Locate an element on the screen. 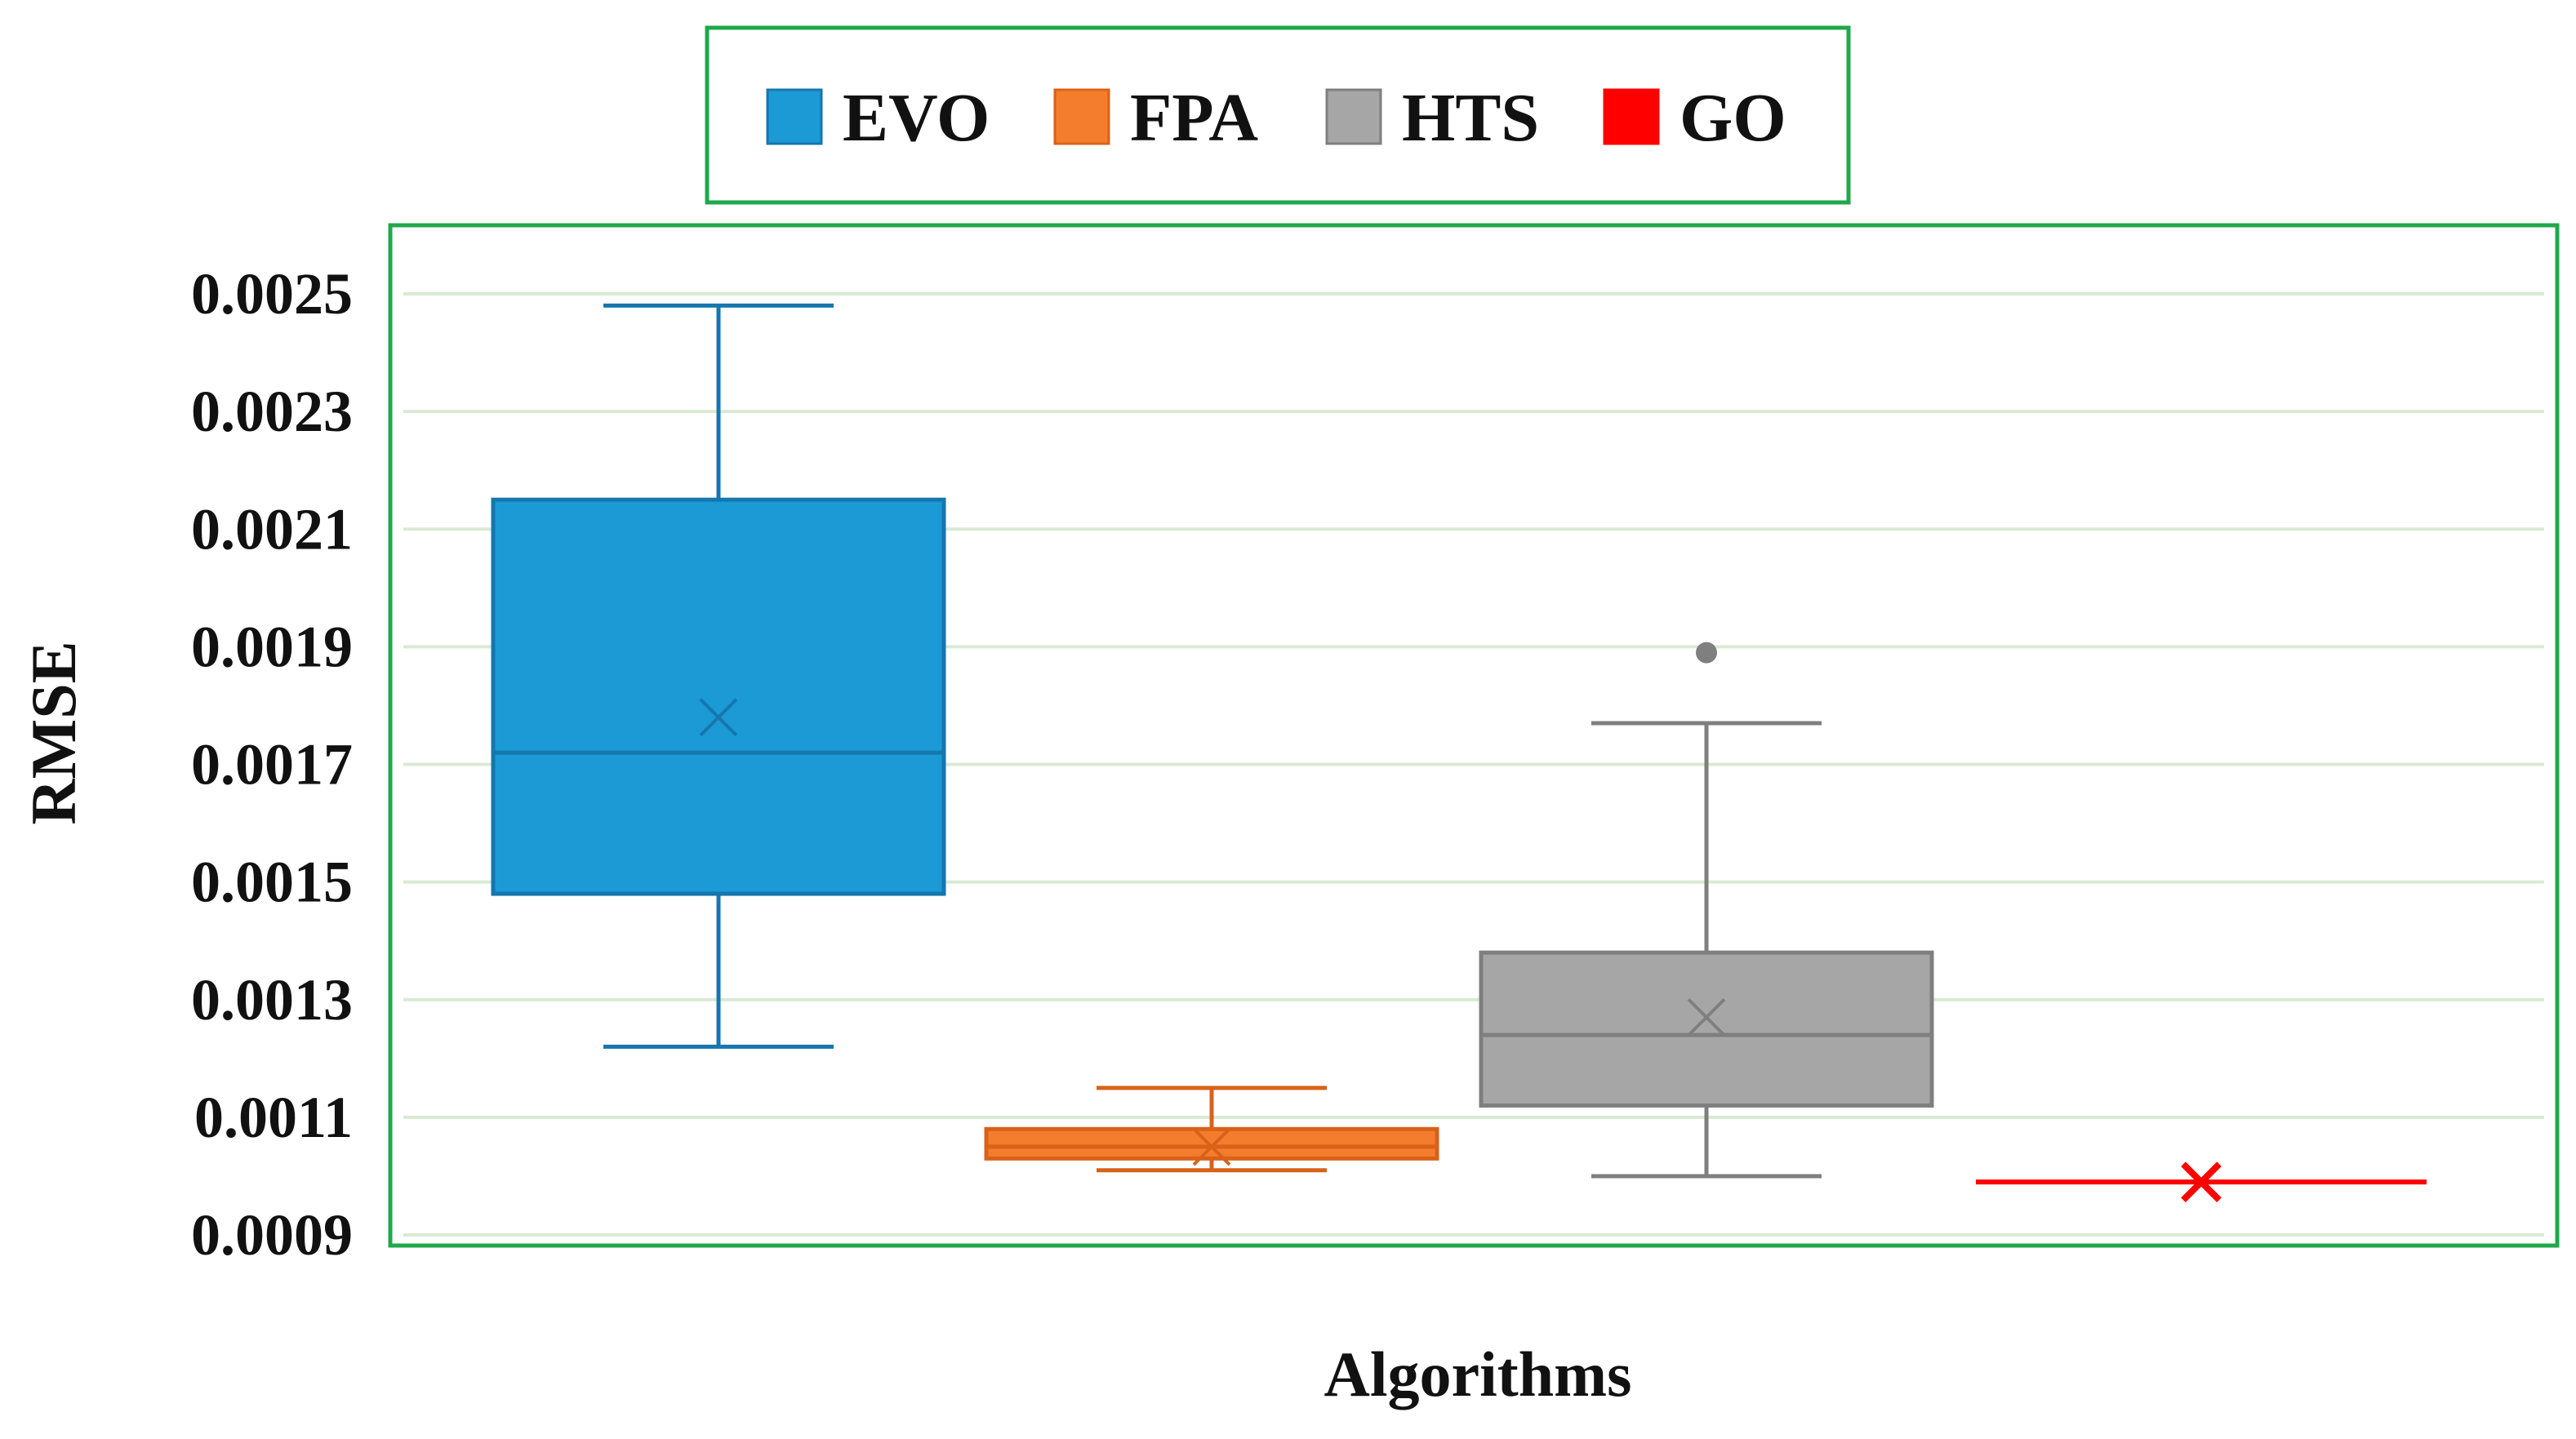  y-tick-label: 0.0021 is located at coordinates (272, 529).